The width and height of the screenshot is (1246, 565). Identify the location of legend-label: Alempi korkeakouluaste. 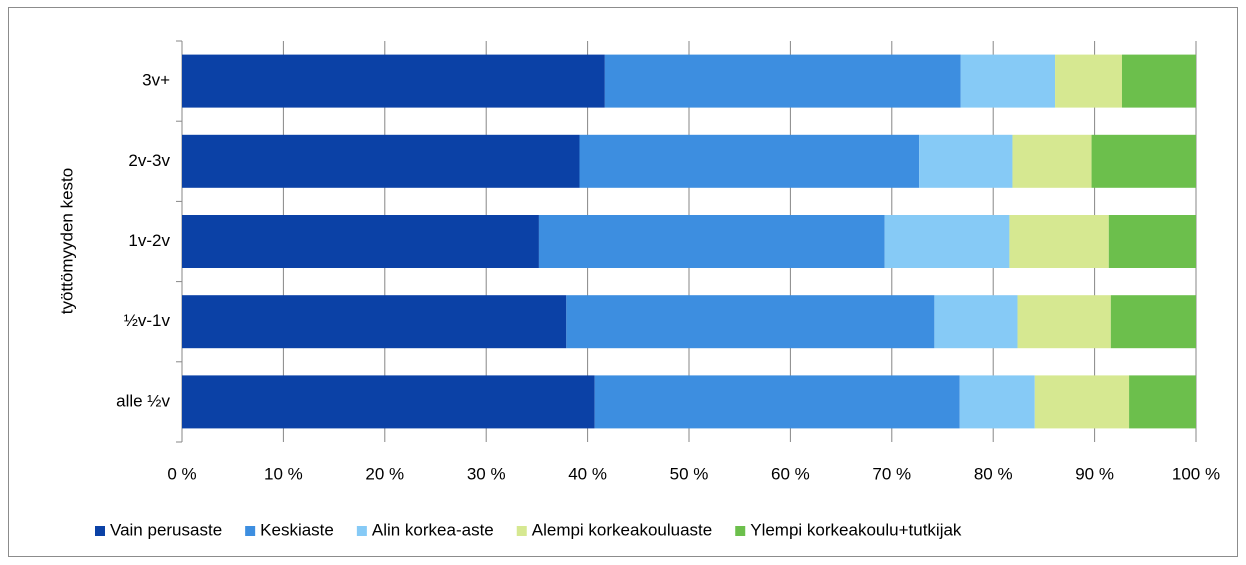
(622, 529).